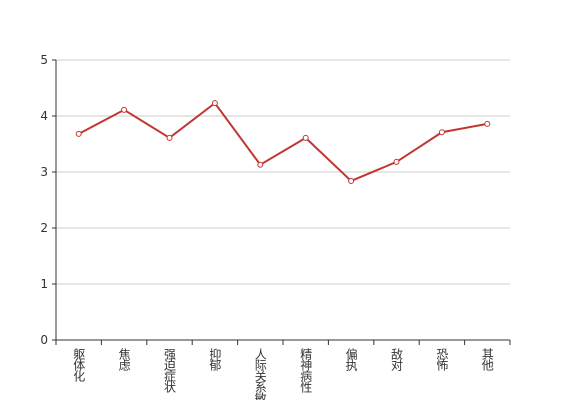 Image resolution: width=567 pixels, height=400 pixels. Describe the element at coordinates (170, 370) in the screenshot. I see `x-tick-label: 强迫症状` at that location.